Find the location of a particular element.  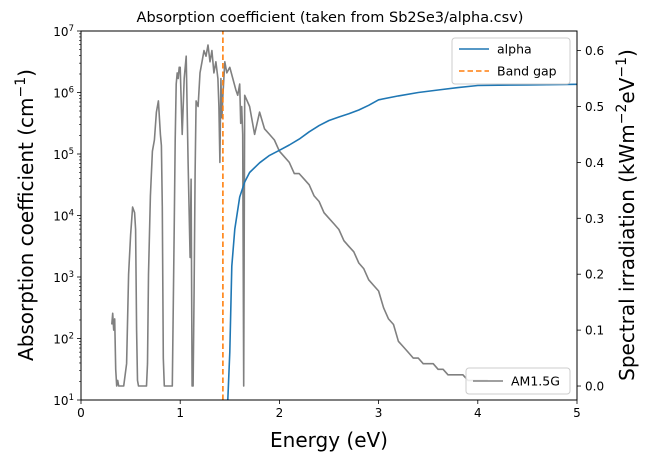

left-y-axis-label: Absorption coefficient (cm−1) is located at coordinates (25, 215).